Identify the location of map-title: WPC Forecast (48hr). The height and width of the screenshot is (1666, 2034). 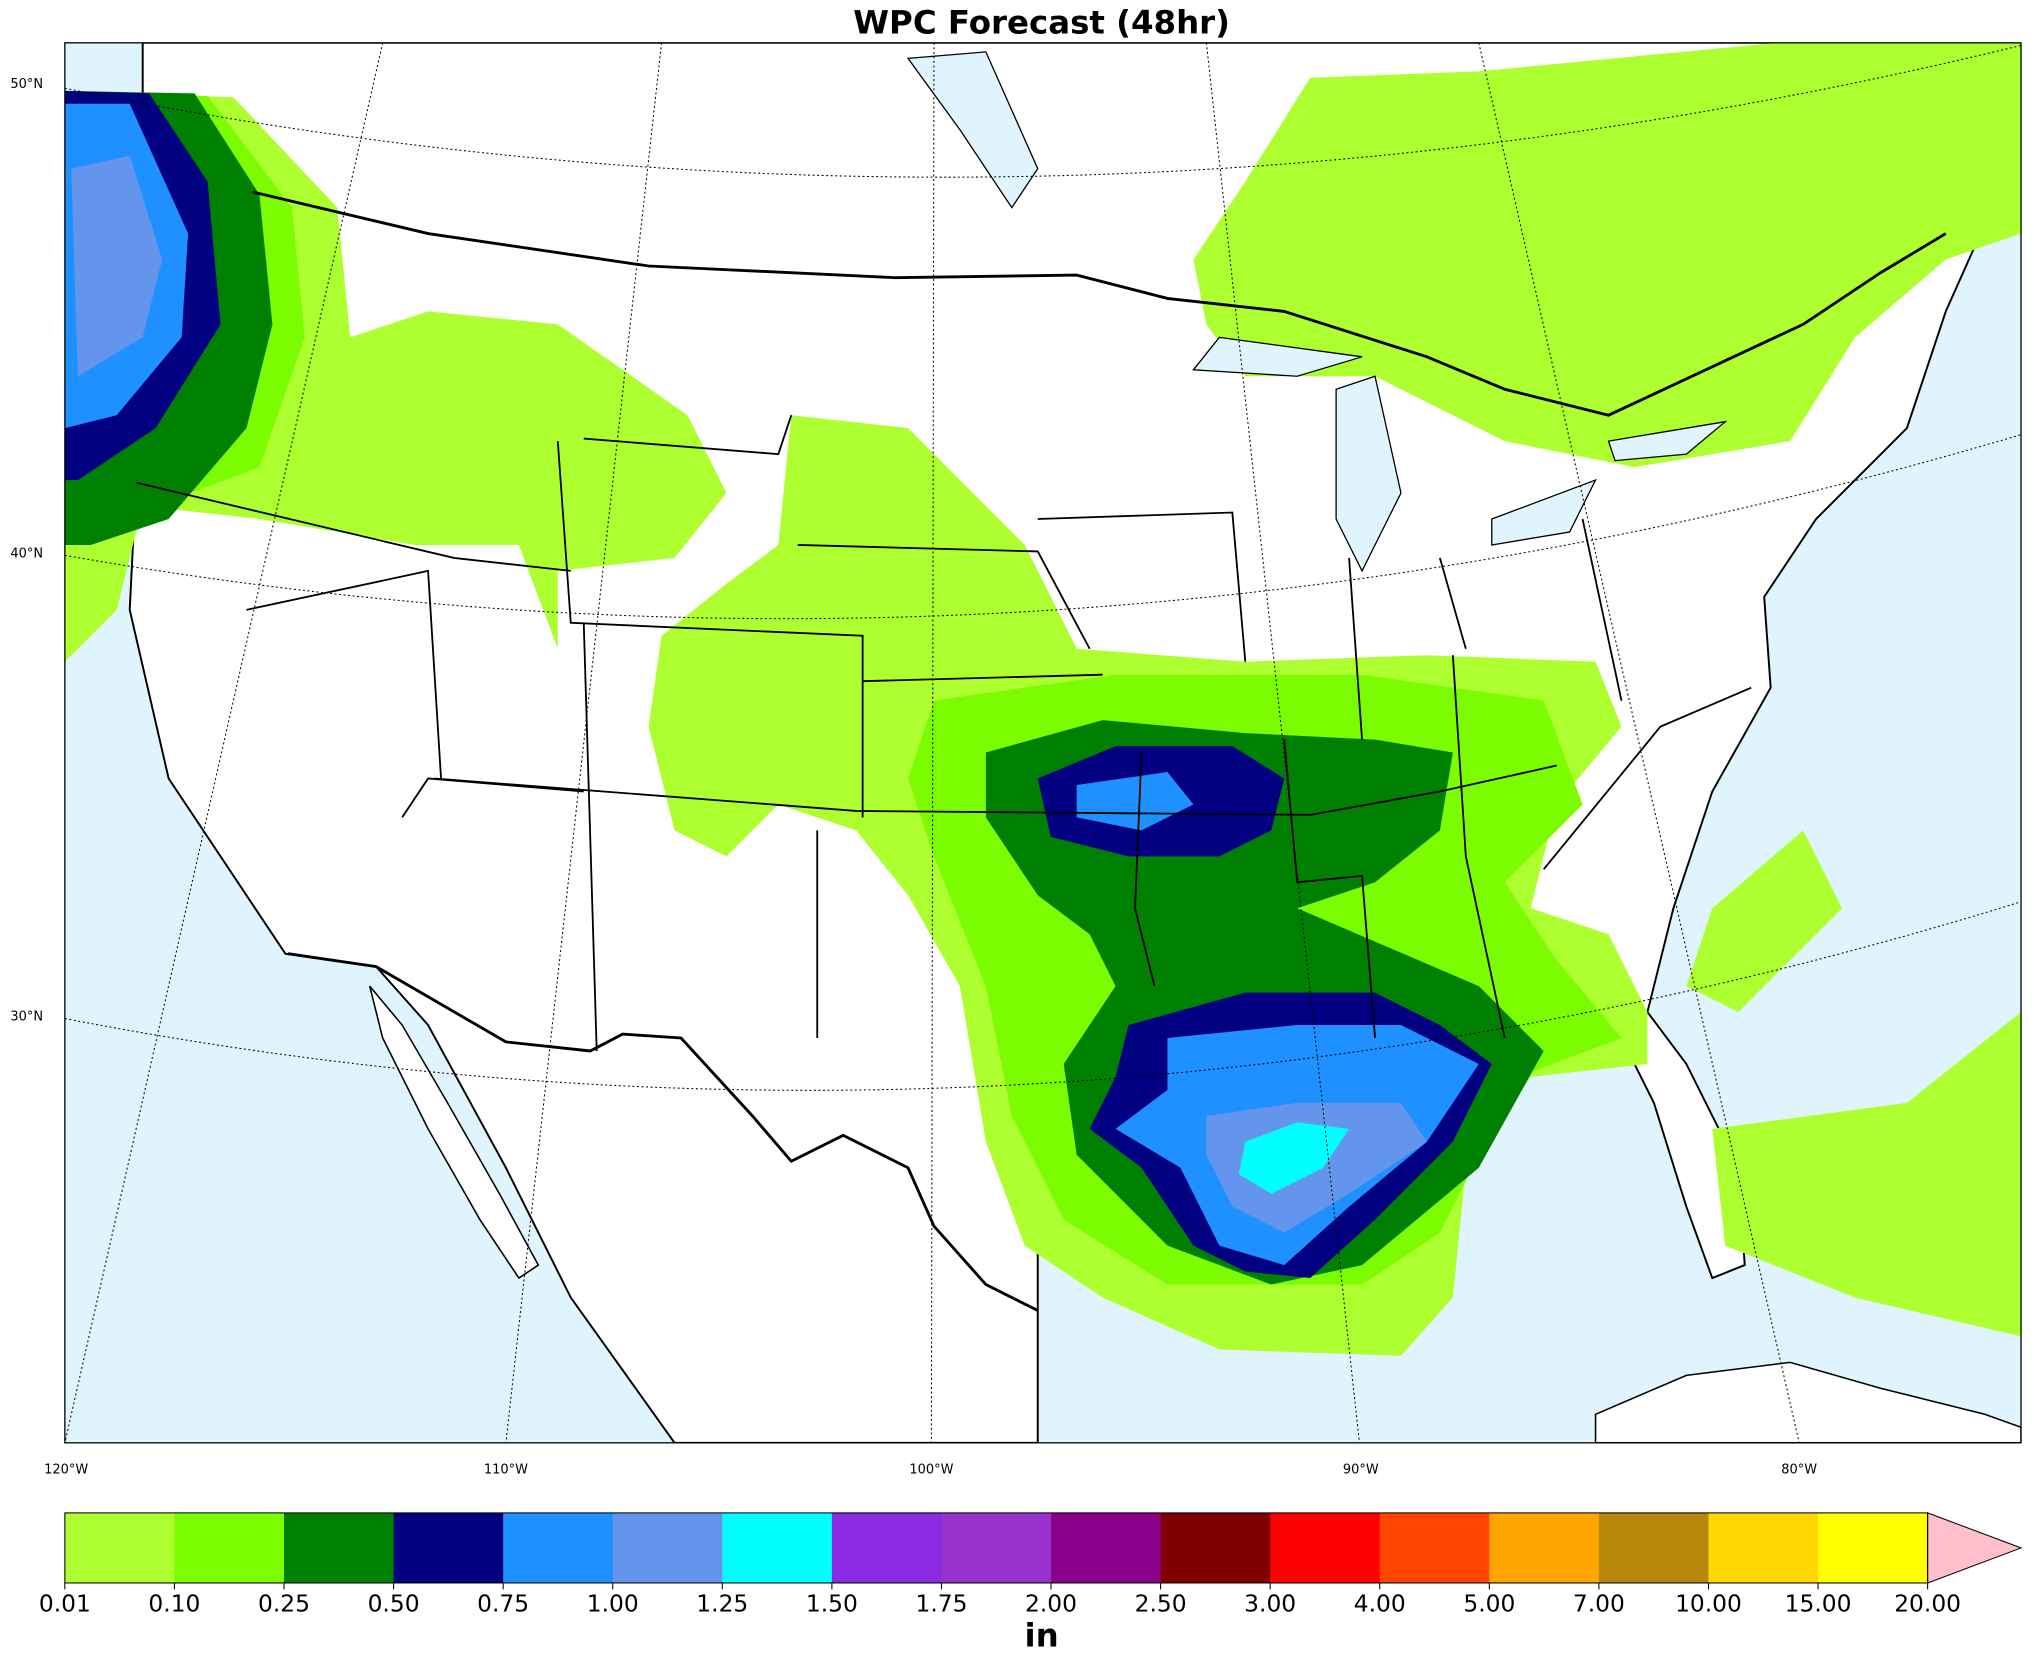
(1041, 23).